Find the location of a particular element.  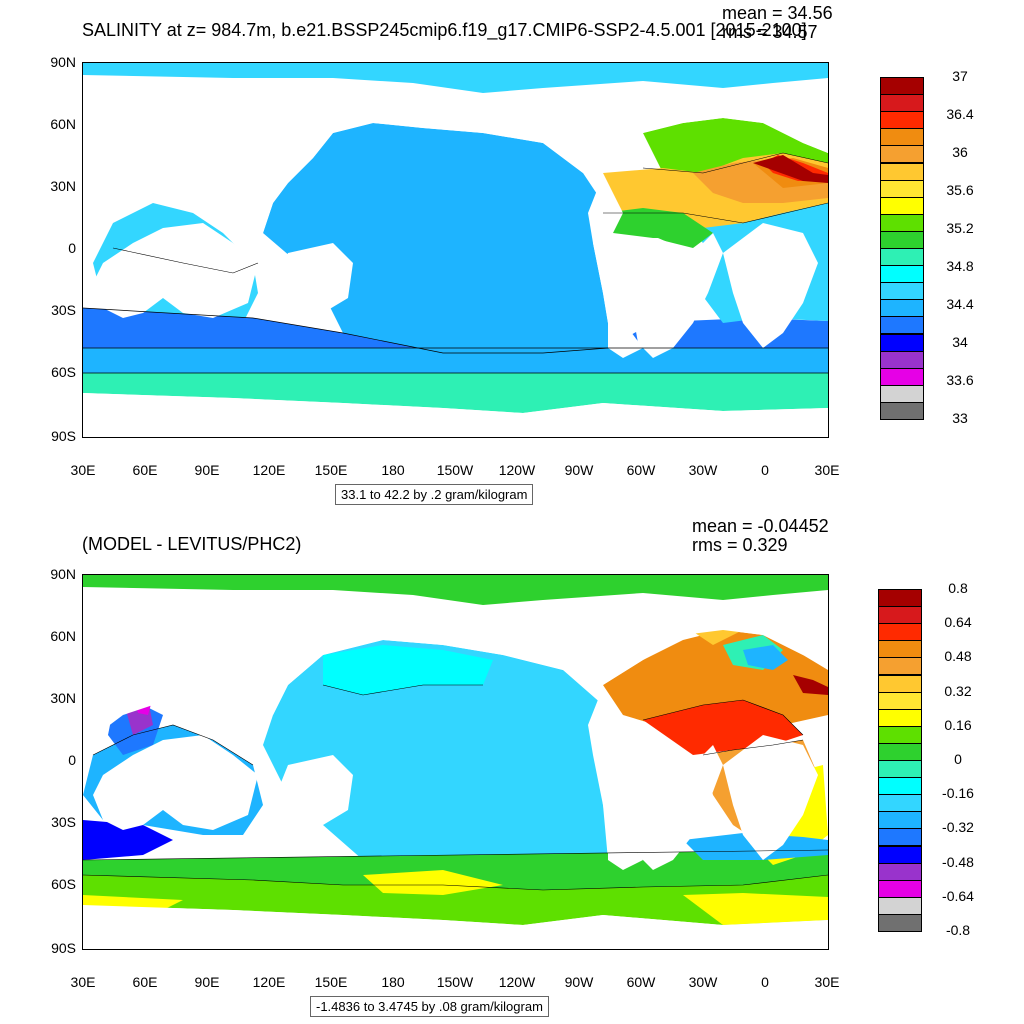

panel-title: (MODEL - LEVITUS/PHC2) is located at coordinates (192, 544).